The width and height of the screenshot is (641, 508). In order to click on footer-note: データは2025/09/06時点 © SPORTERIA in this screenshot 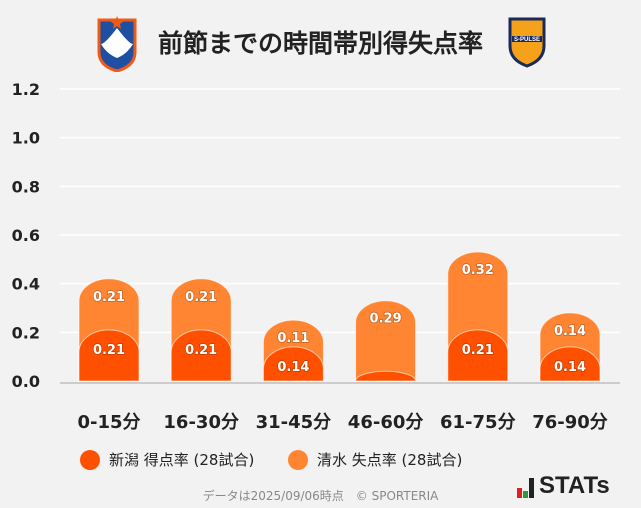, I will do `click(320, 496)`.